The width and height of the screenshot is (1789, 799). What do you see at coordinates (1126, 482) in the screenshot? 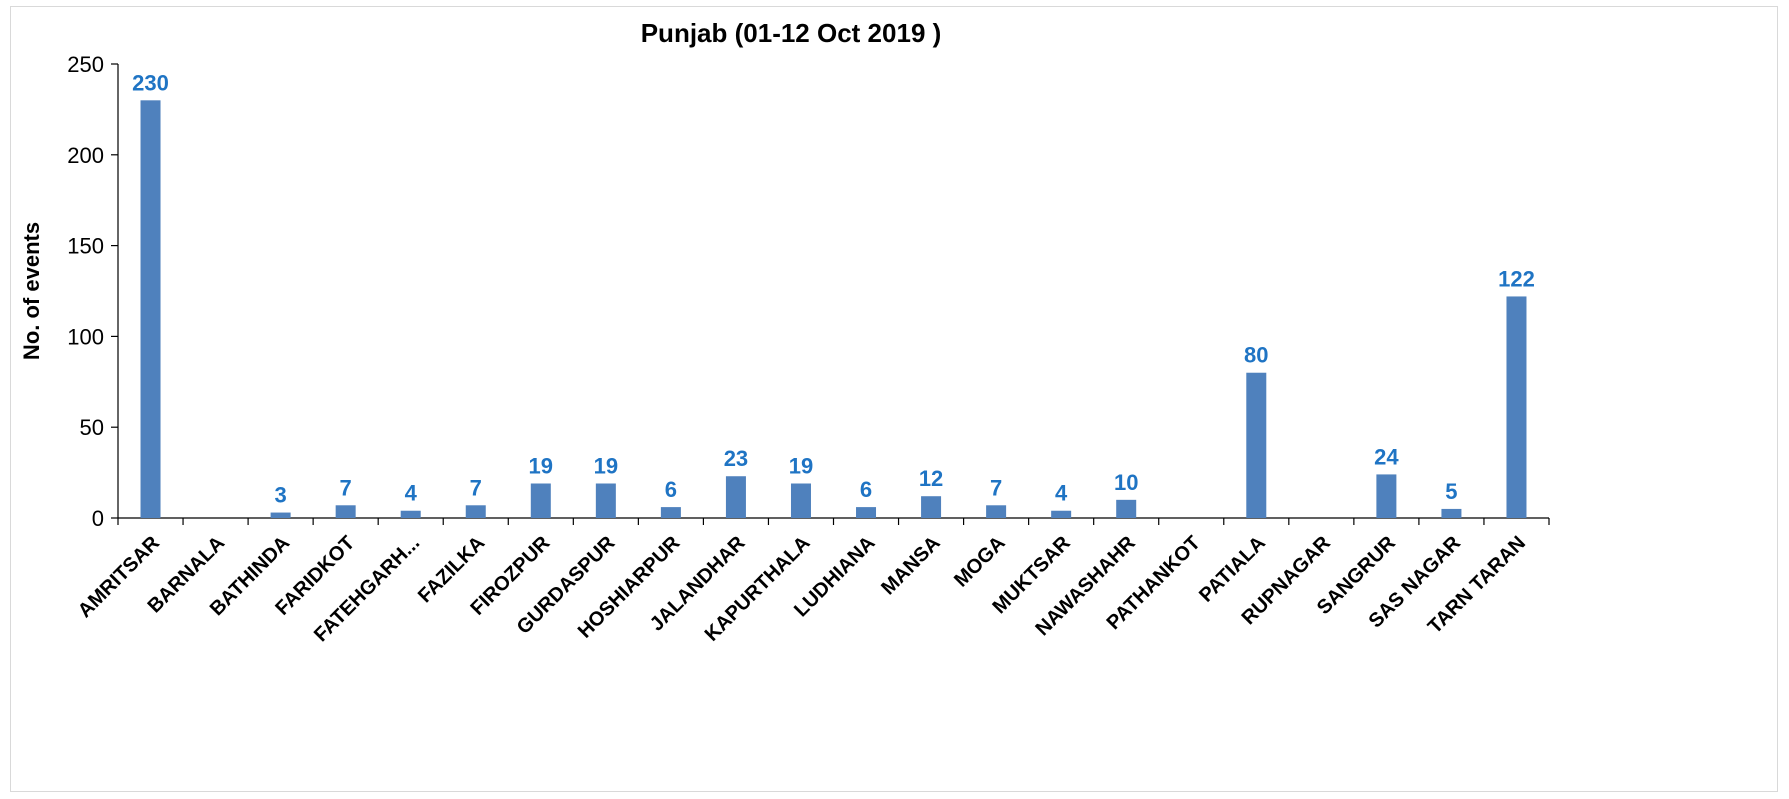
I see `data-label: 10` at bounding box center [1126, 482].